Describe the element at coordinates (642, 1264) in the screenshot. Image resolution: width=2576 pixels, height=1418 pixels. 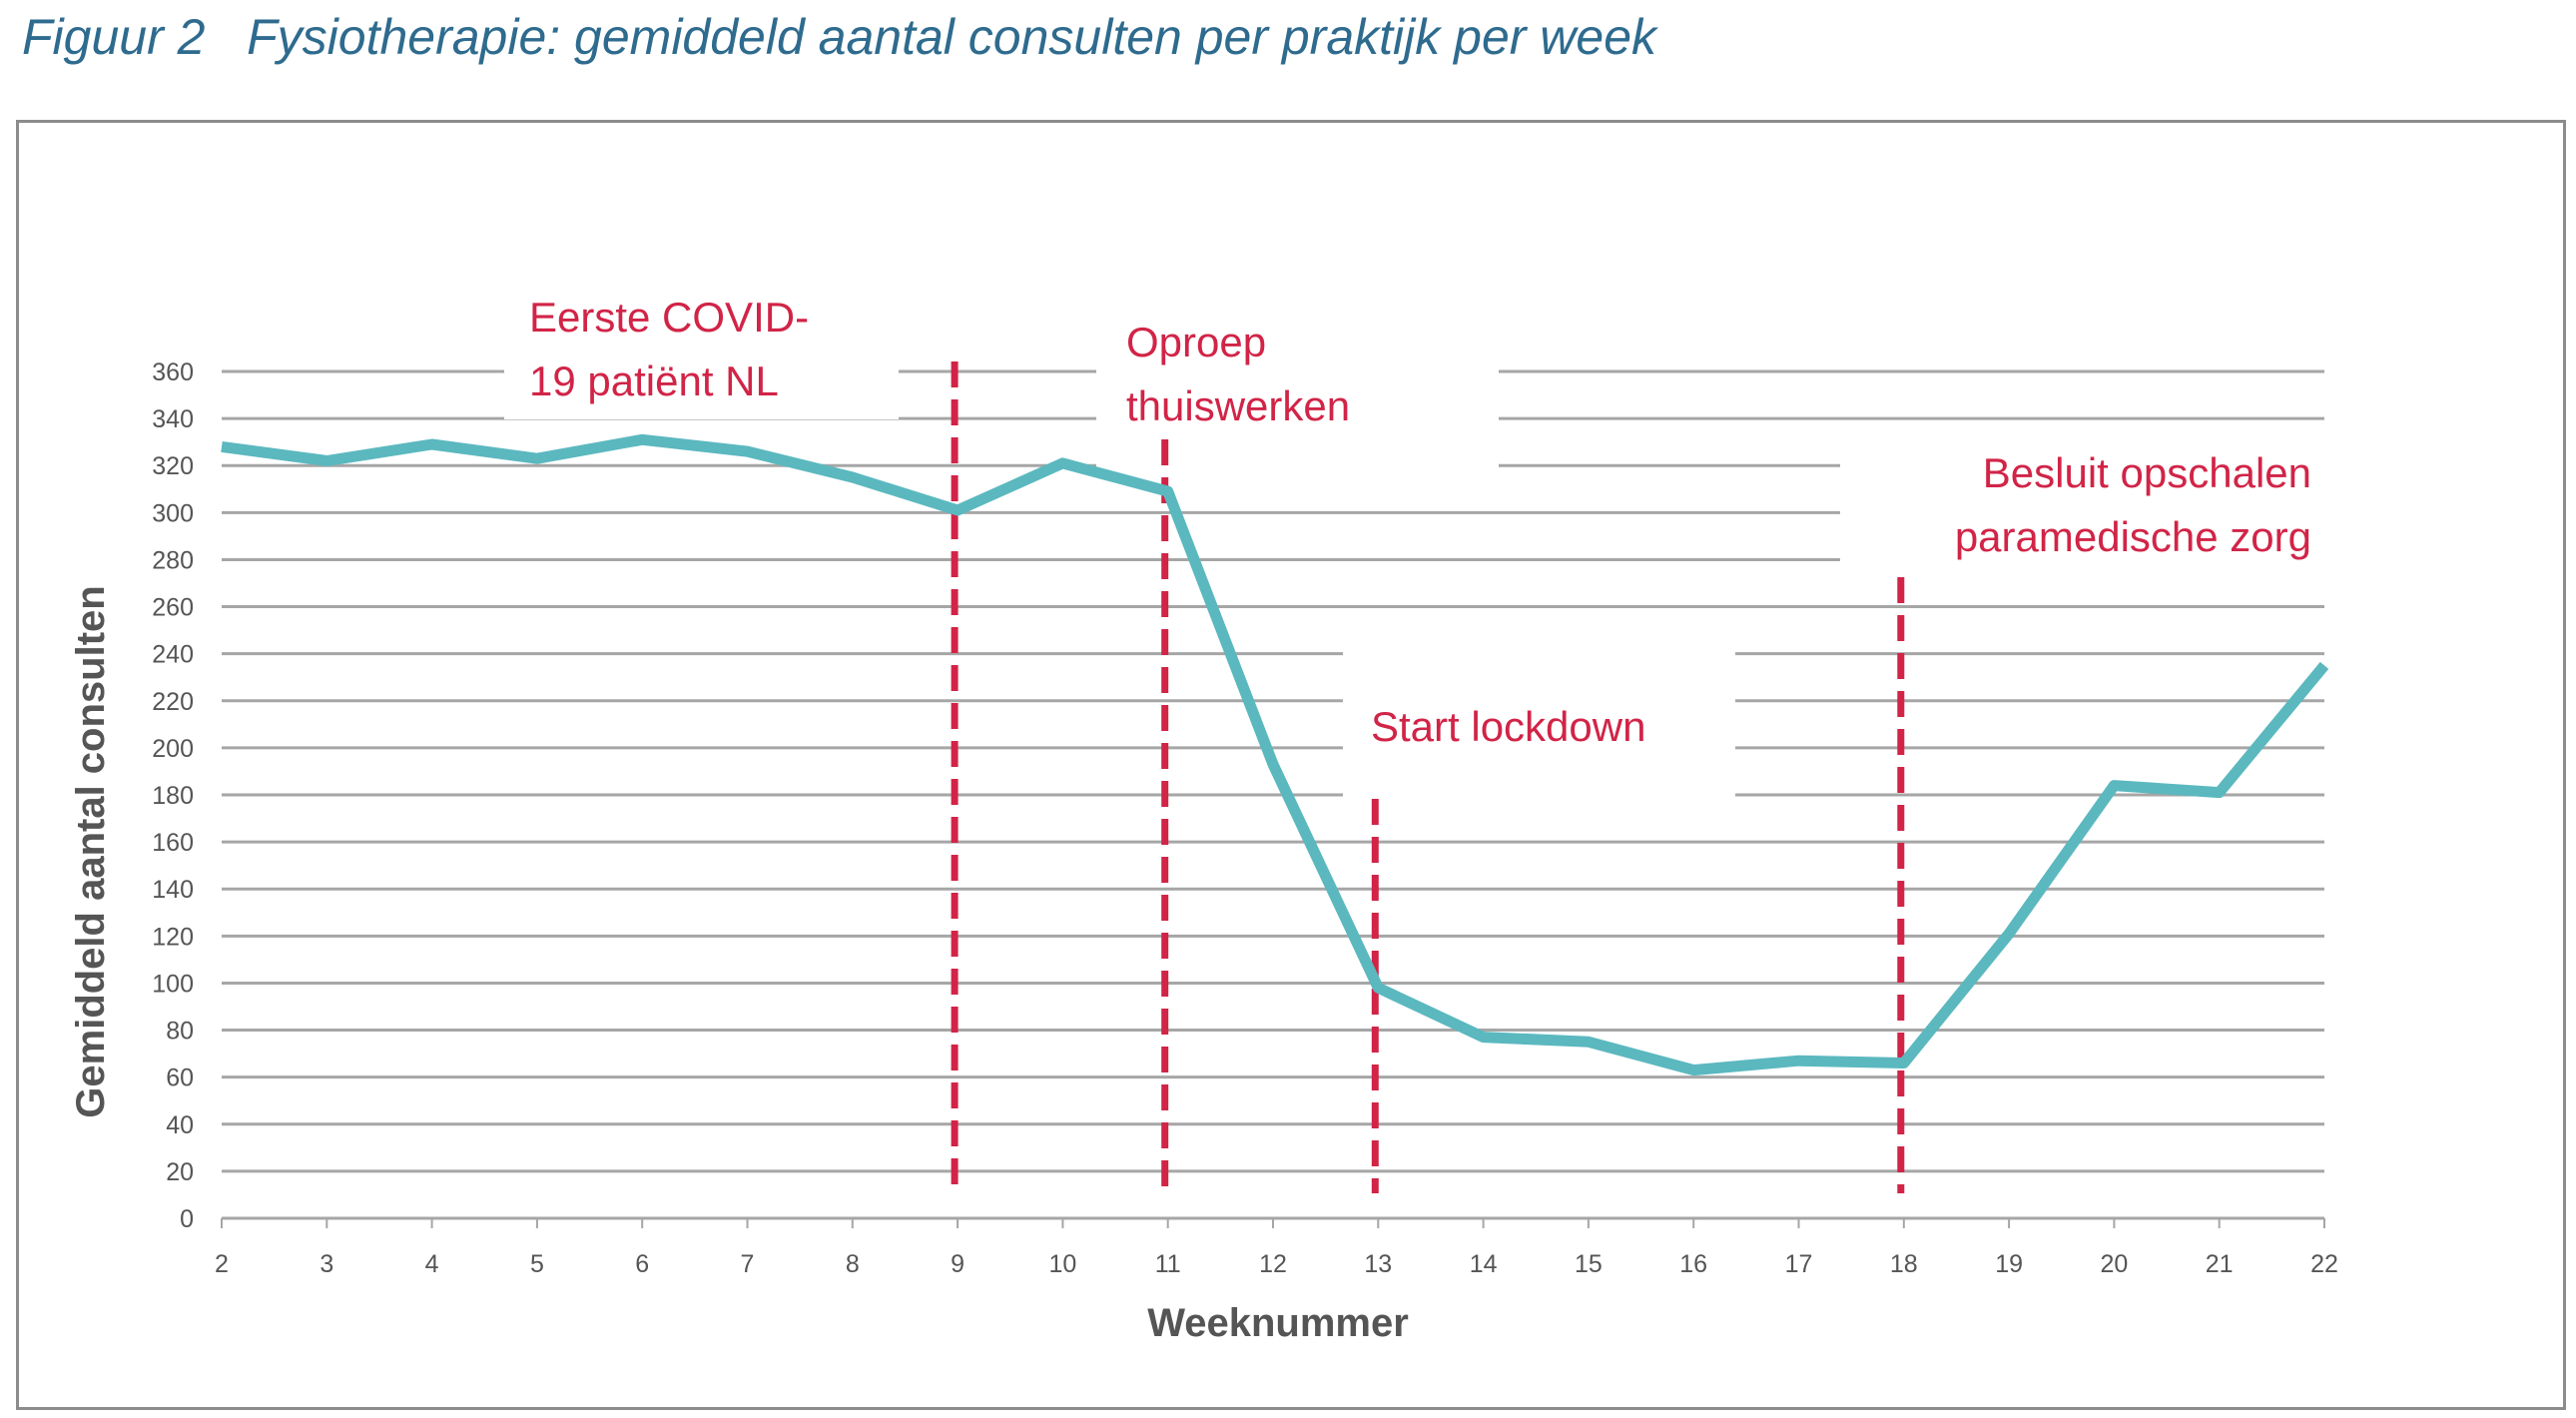
I see `x-tick-label: 6` at that location.